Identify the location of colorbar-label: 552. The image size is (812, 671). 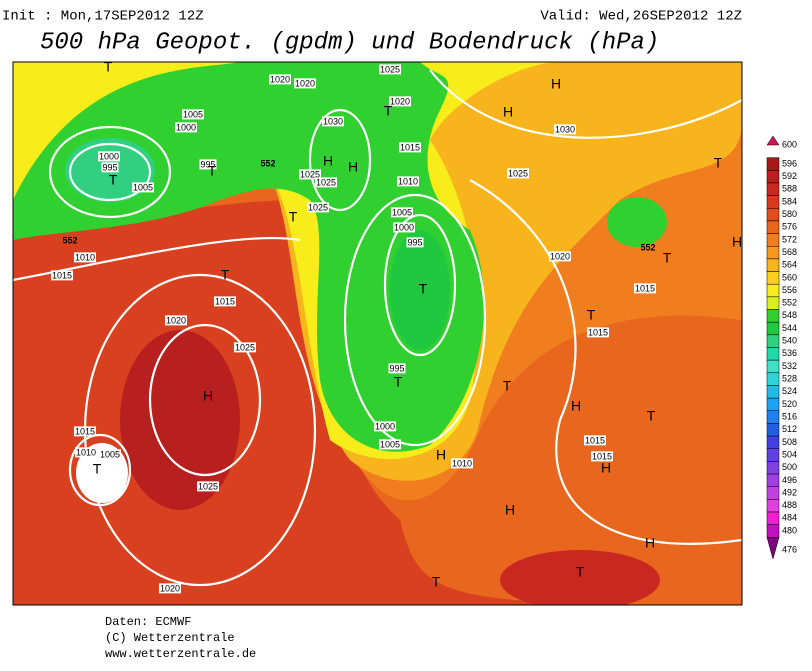
(789, 303).